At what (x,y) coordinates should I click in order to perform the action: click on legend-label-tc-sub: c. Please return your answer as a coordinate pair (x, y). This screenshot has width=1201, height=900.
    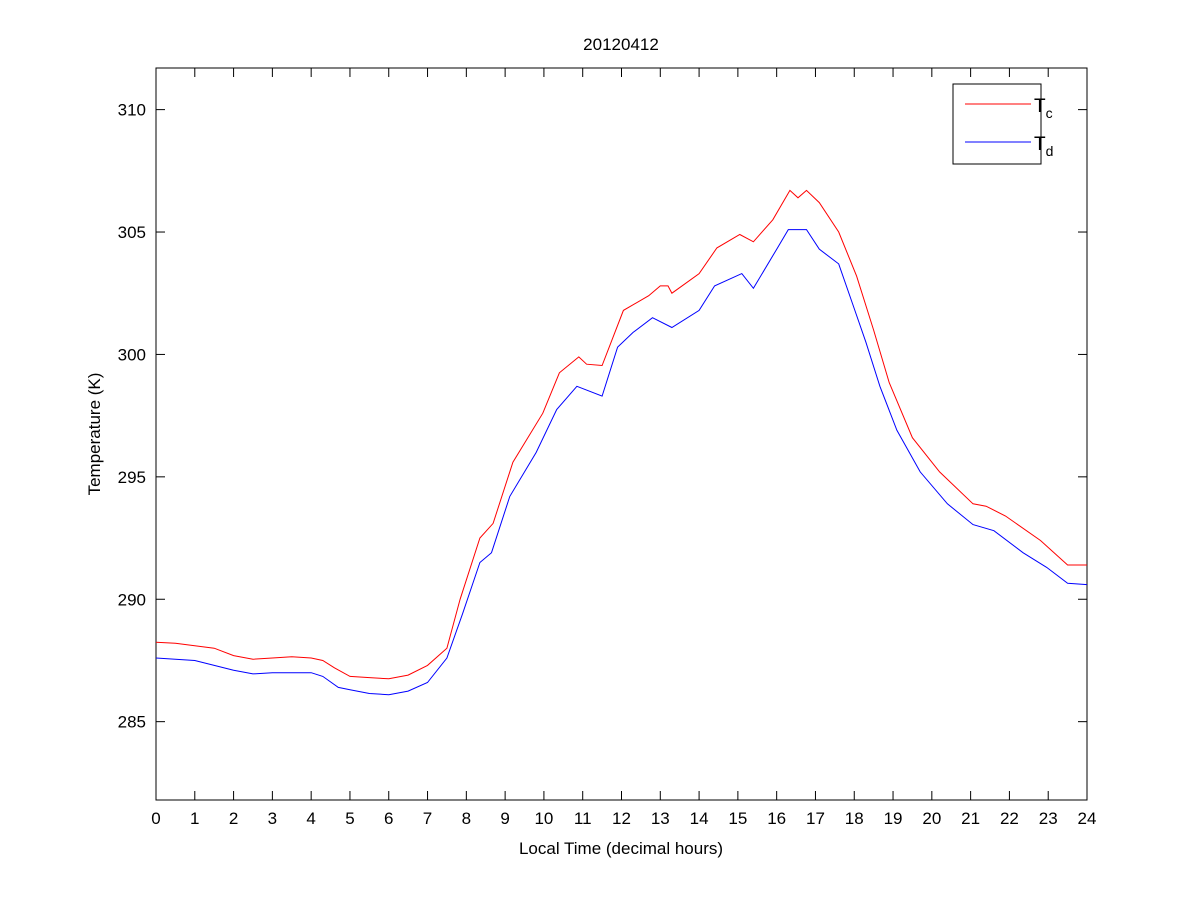
    Looking at the image, I should click on (1049, 113).